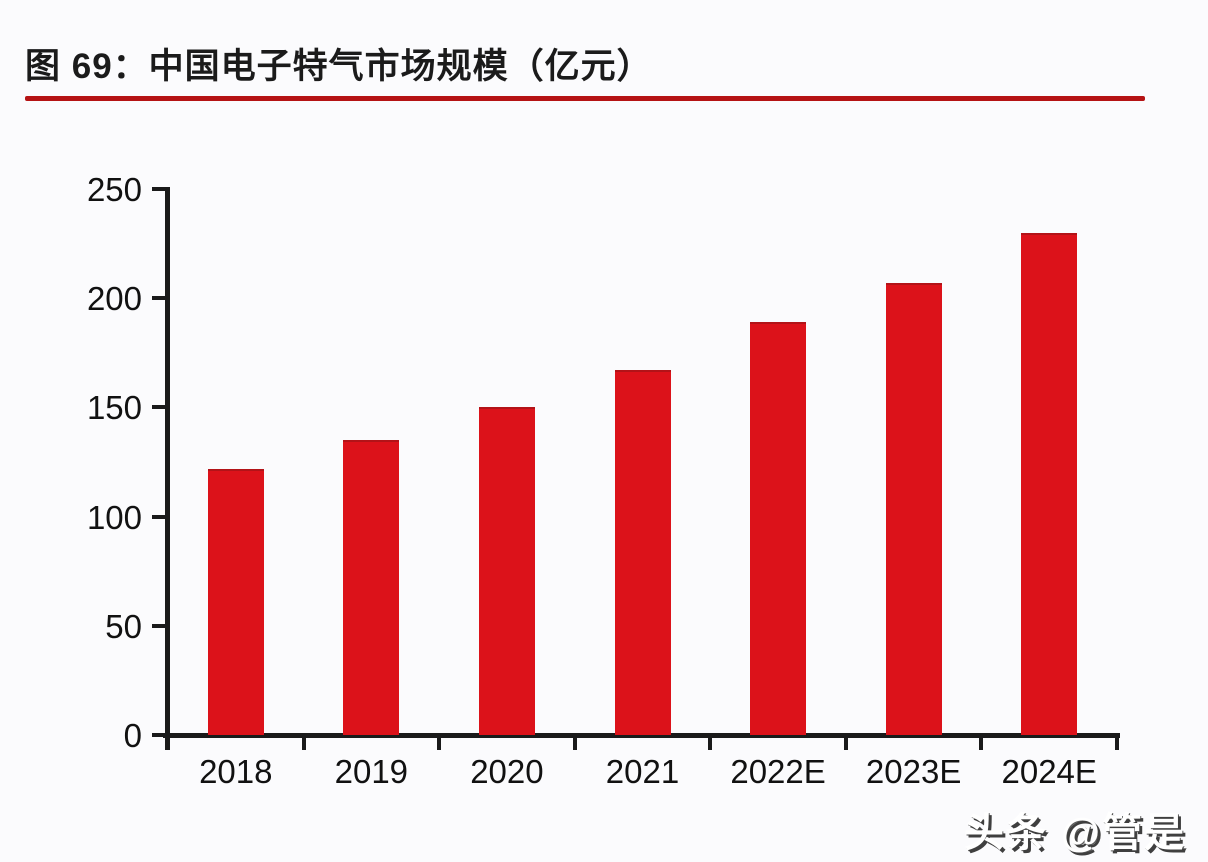 The image size is (1208, 862). Describe the element at coordinates (132, 735) in the screenshot. I see `y-axis-tick-label: 0` at that location.